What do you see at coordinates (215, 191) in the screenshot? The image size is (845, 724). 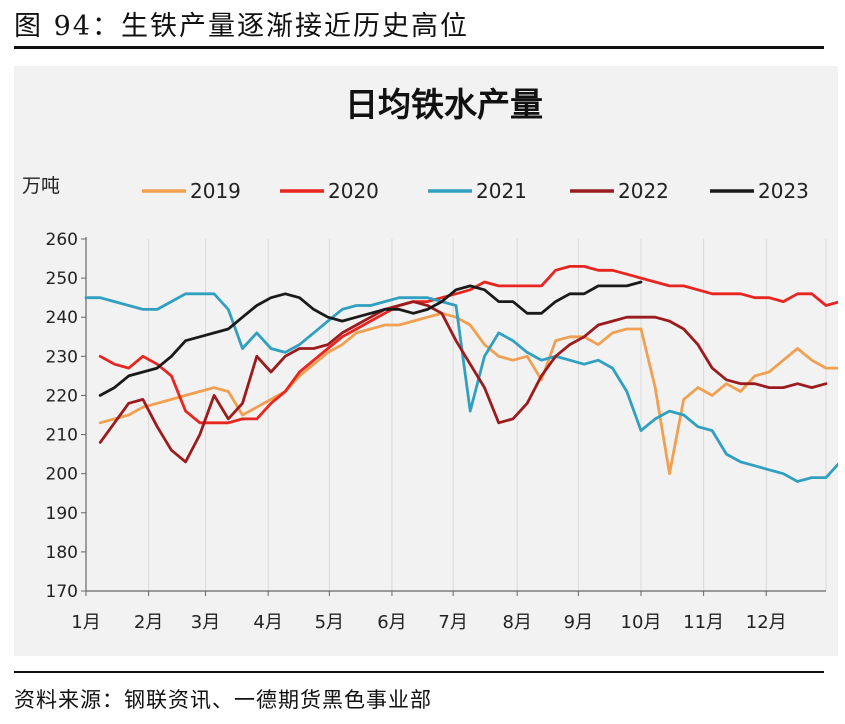 I see `legend-label-2019: 2019` at bounding box center [215, 191].